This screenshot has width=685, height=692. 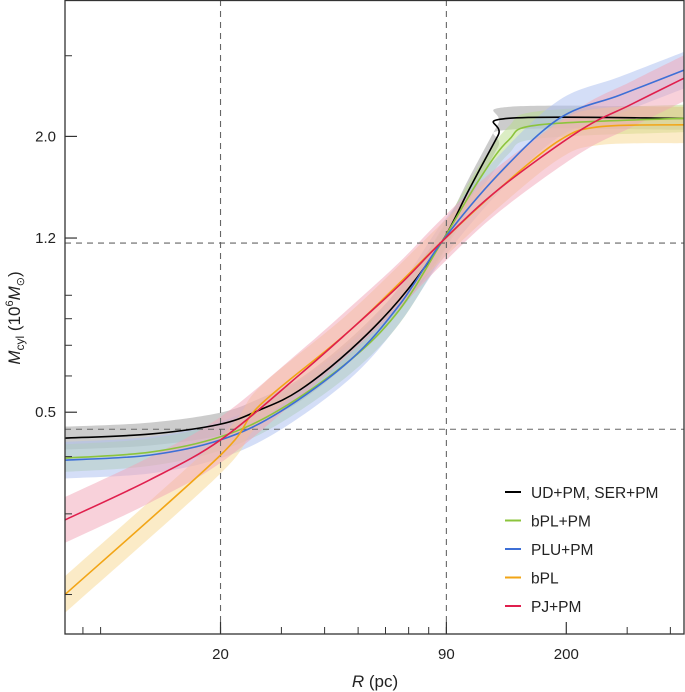 What do you see at coordinates (45, 238) in the screenshot?
I see `y-tick-label: 1.2` at bounding box center [45, 238].